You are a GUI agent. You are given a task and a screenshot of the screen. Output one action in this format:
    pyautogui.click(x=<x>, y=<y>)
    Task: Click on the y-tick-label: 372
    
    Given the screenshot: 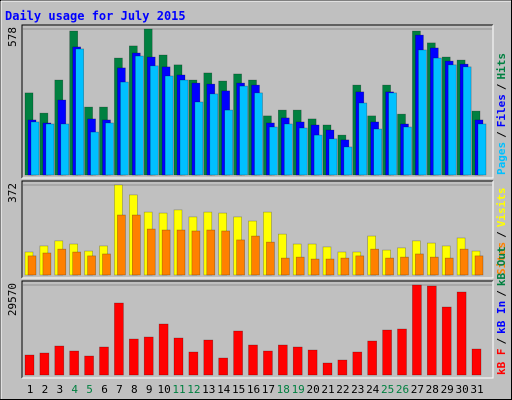 What is the action you would take?
    pyautogui.click(x=12, y=193)
    